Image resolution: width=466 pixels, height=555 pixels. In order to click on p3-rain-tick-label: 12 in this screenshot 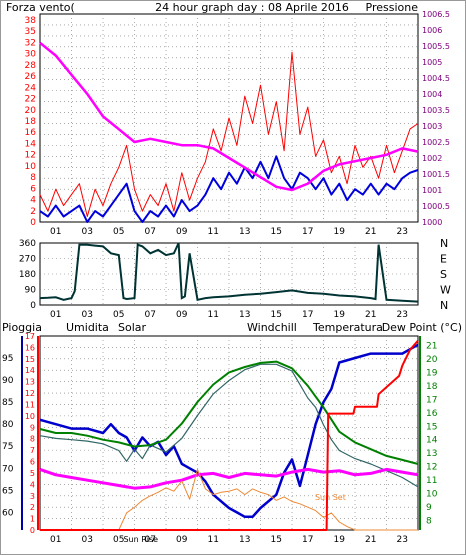, I will do `click(30, 393)`.